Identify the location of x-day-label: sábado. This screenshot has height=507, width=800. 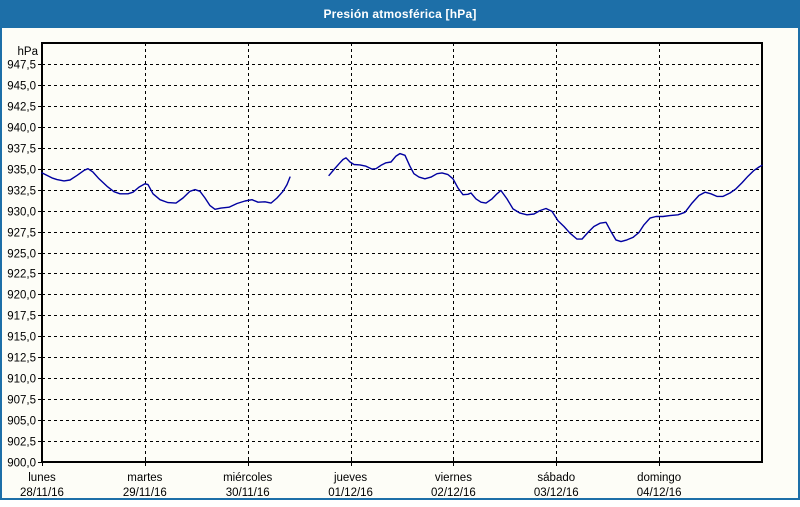
(556, 478).